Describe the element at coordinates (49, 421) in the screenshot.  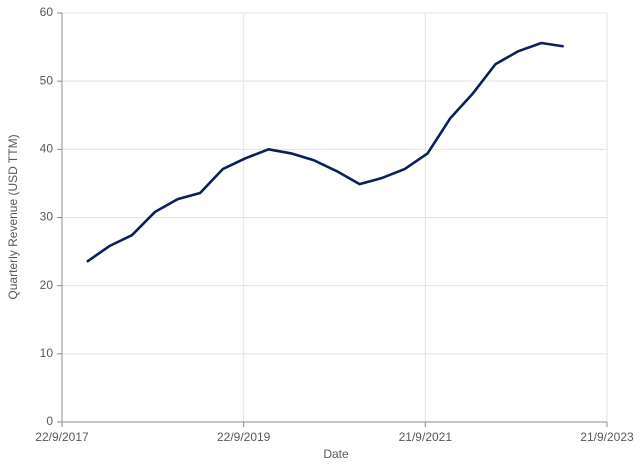
I see `y-tick-label: 0` at that location.